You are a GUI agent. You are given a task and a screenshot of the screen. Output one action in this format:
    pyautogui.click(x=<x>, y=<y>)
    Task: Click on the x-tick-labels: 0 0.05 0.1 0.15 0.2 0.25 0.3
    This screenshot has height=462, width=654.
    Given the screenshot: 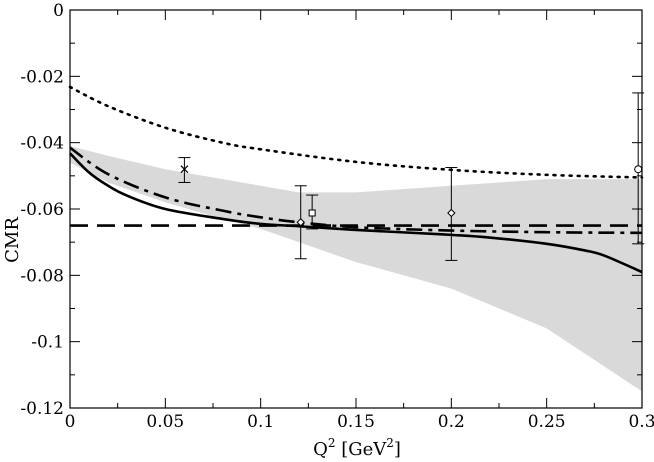 What is the action you would take?
    pyautogui.click(x=359, y=422)
    